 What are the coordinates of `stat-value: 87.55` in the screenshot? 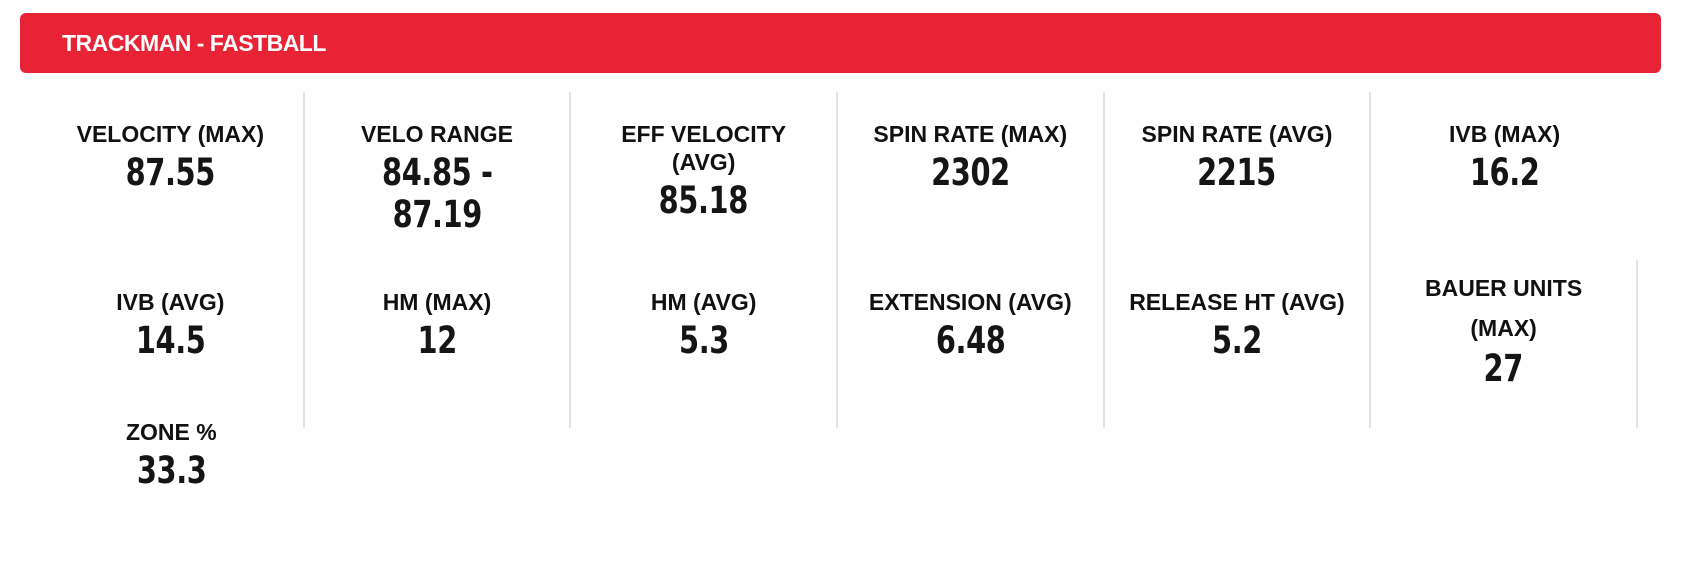 It's located at (170, 172).